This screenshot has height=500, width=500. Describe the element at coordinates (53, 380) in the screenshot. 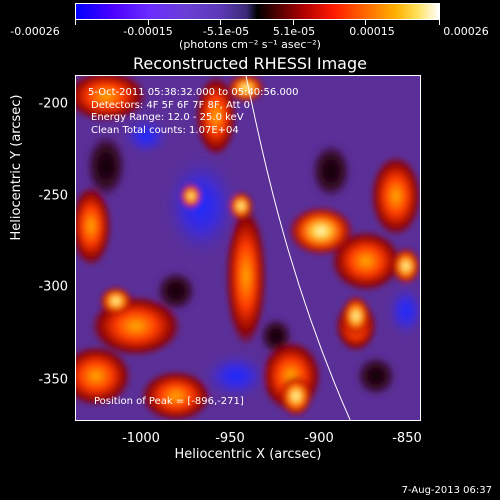

I see `y-tick-label: -350` at that location.